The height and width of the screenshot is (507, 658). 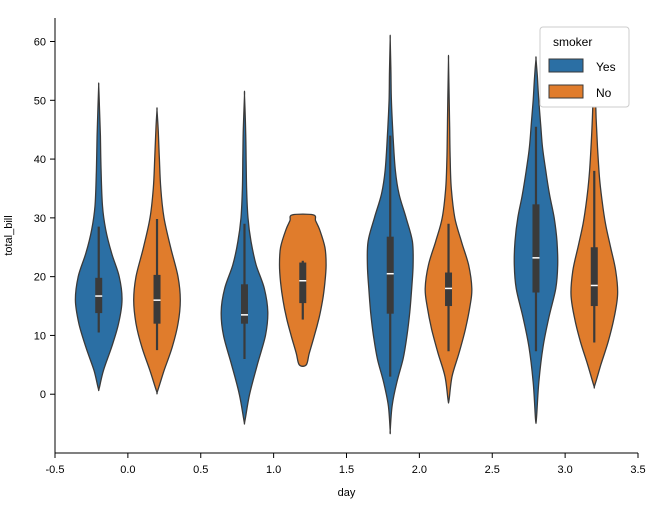 What do you see at coordinates (419, 470) in the screenshot?
I see `x-tick-label: 2.0` at bounding box center [419, 470].